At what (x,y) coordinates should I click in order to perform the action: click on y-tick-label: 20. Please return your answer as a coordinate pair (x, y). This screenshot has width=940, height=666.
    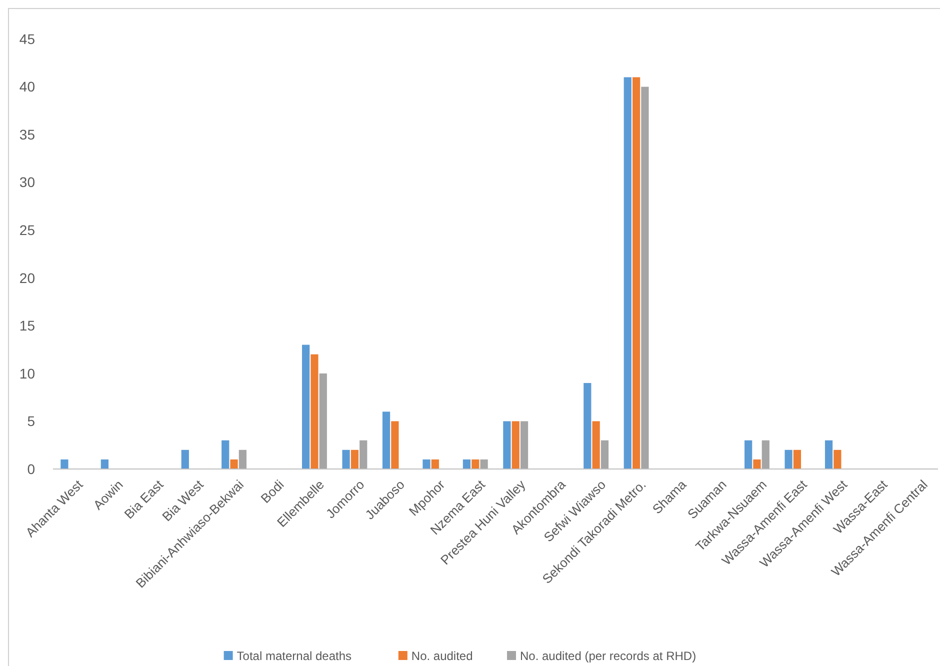
    Looking at the image, I should click on (27, 278).